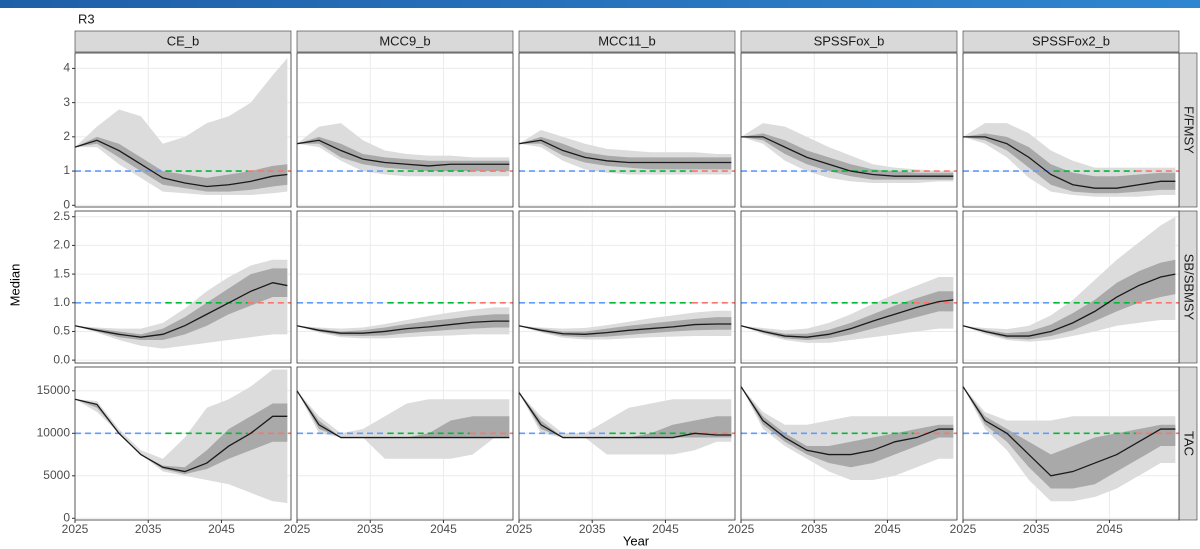  I want to click on facet-label: MCC9_b, so click(404, 40).